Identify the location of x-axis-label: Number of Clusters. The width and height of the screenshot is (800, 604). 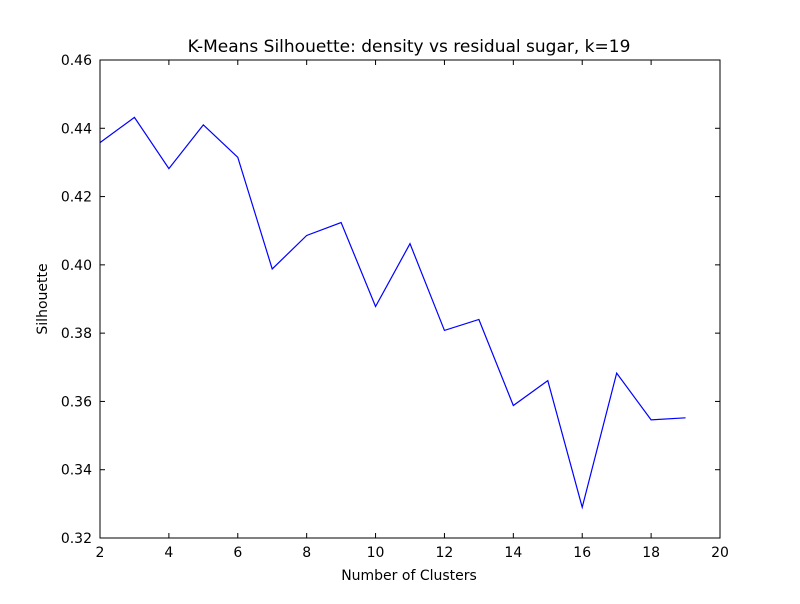
(409, 576).